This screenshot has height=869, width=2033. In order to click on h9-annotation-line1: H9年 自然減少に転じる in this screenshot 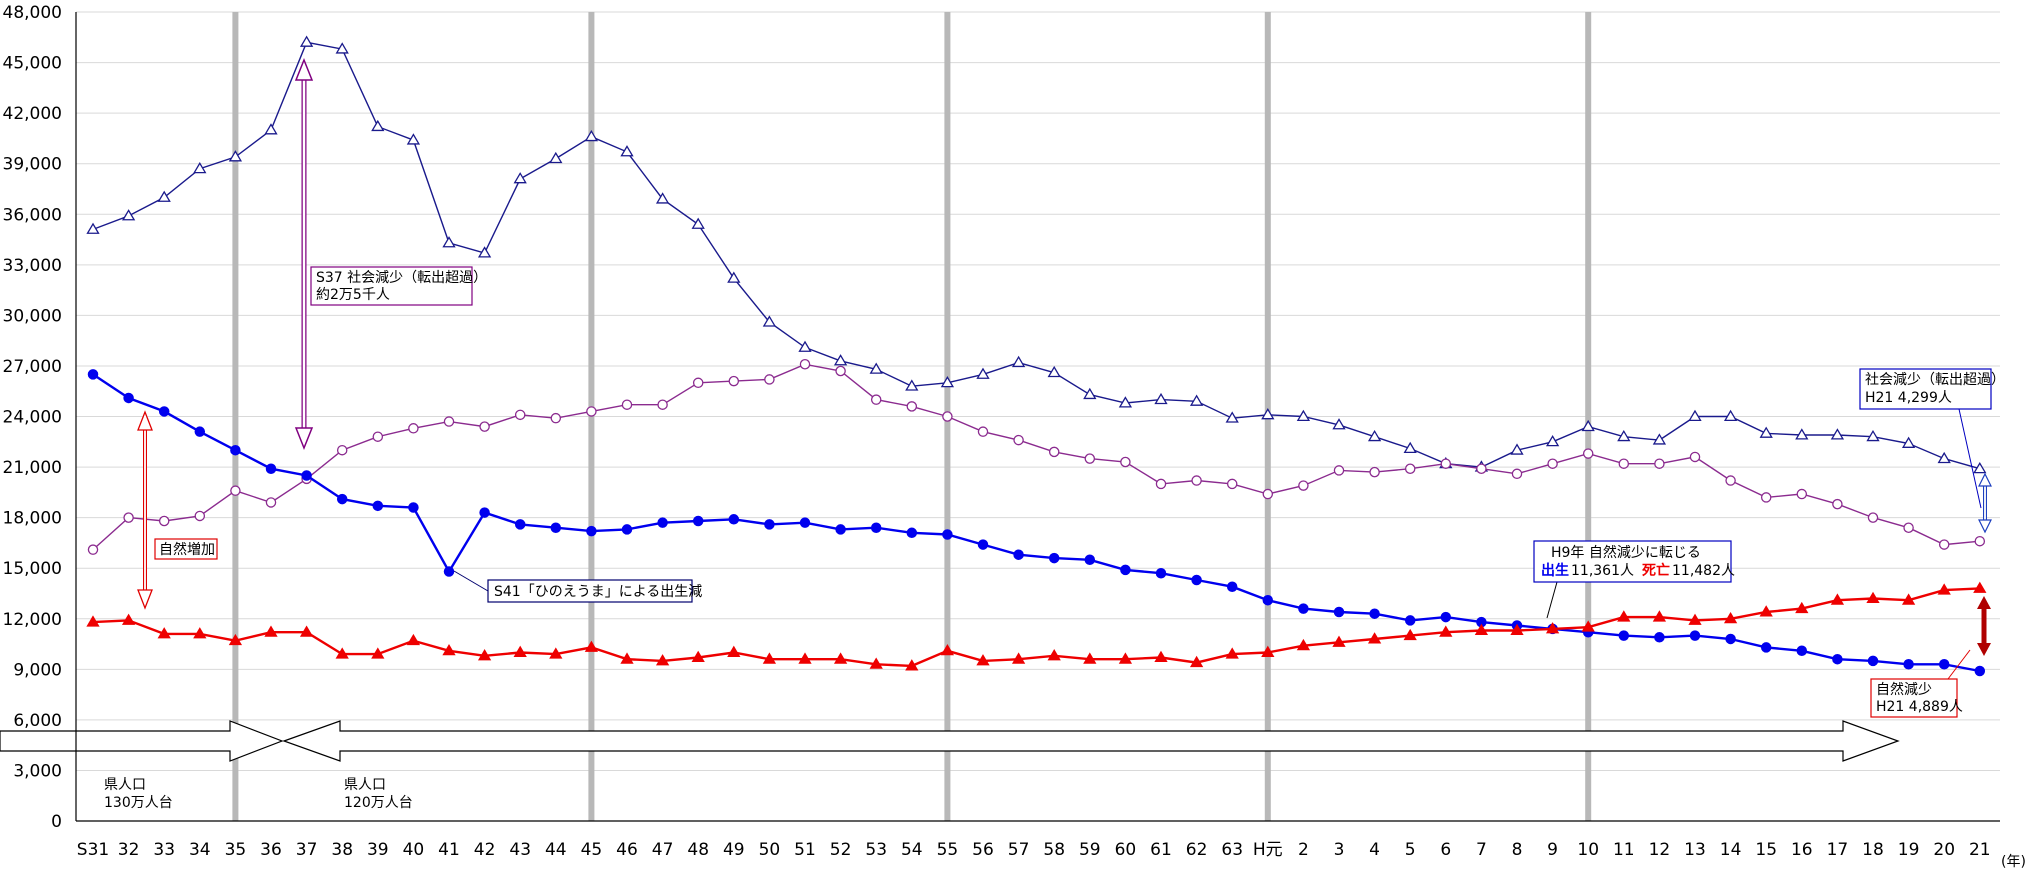, I will do `click(1626, 552)`.